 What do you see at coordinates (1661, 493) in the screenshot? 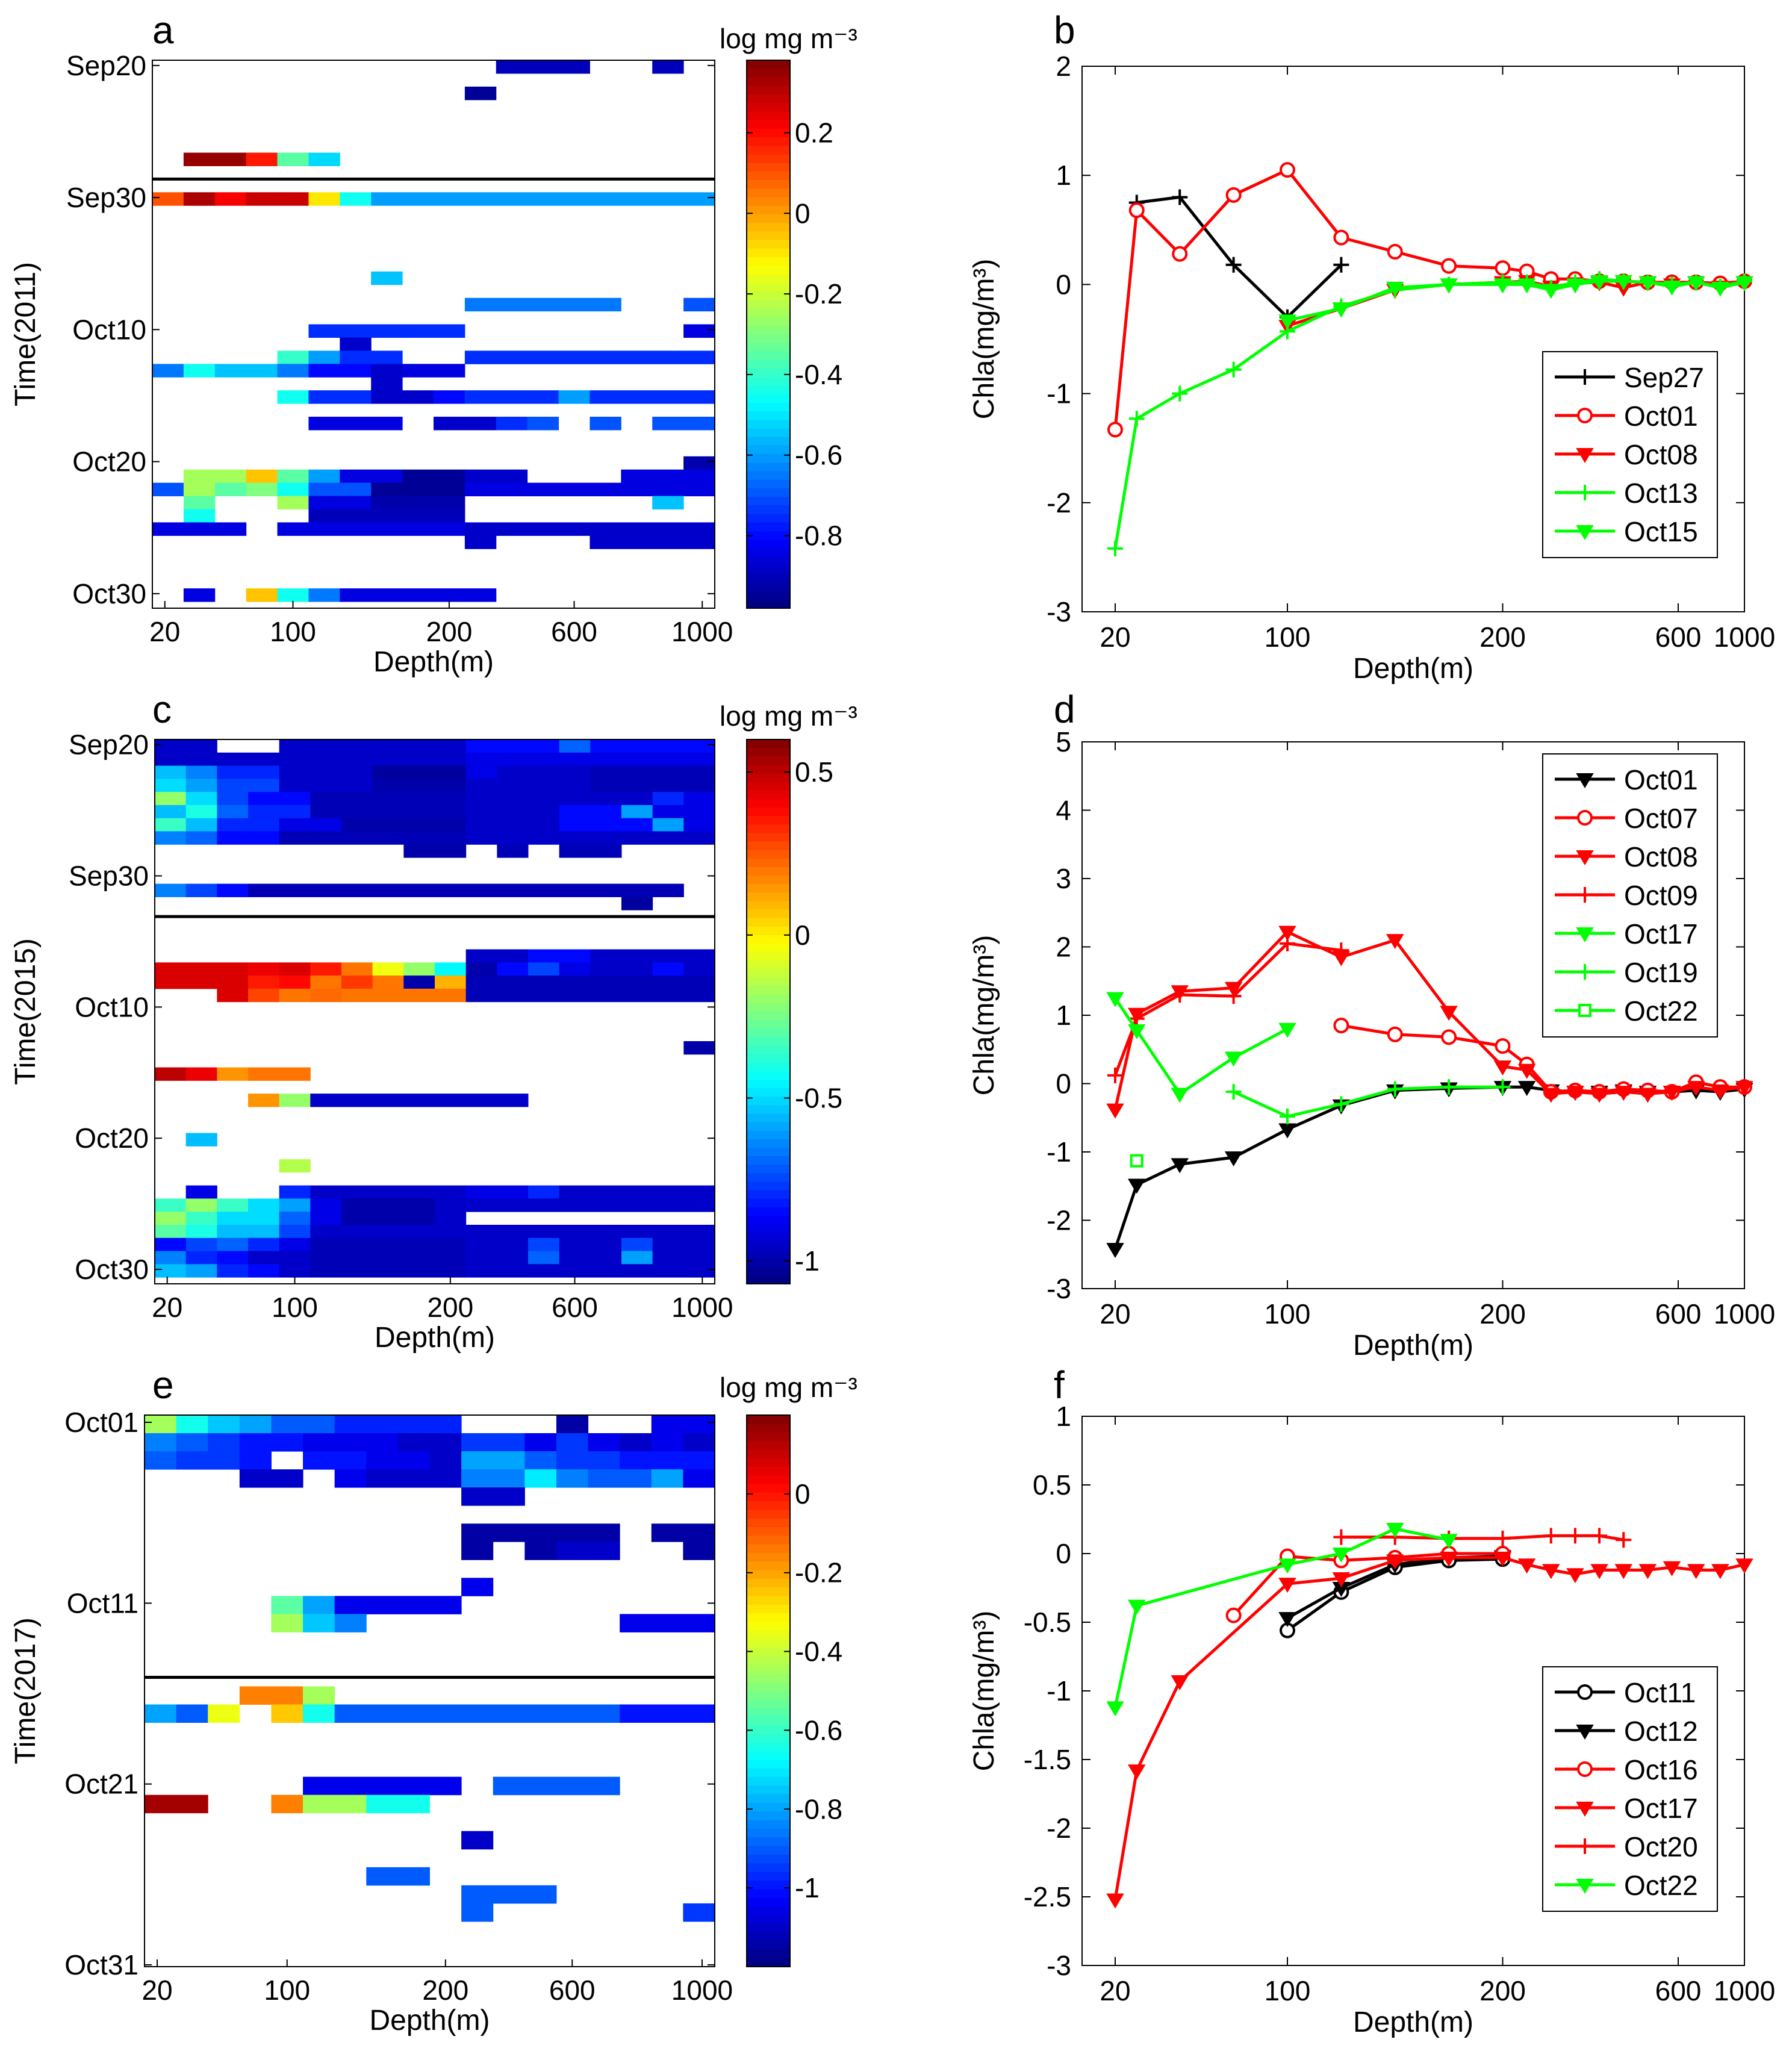
I see `legend-label: Oct13` at bounding box center [1661, 493].